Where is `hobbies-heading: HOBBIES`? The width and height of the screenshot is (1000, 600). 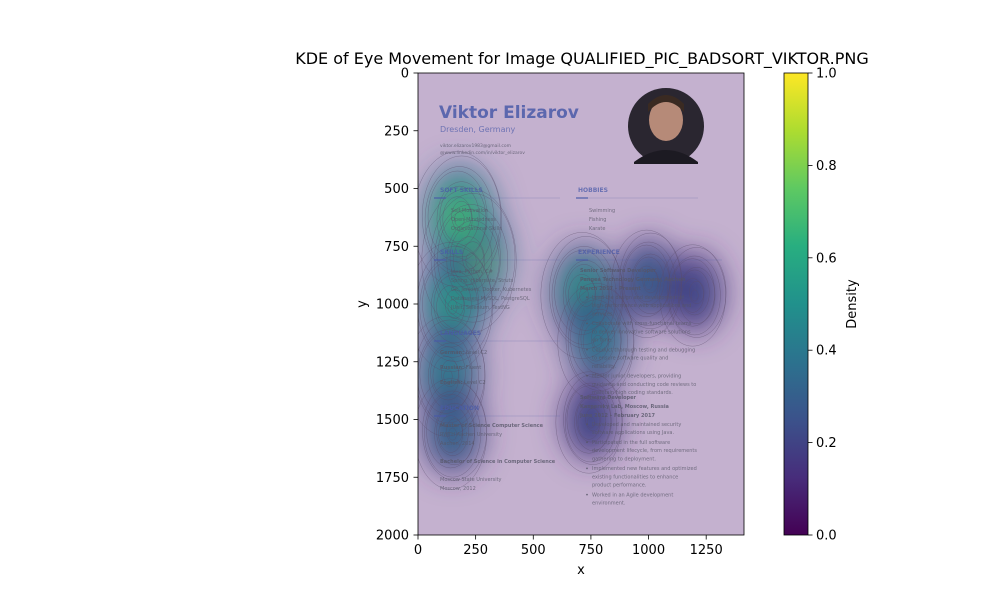
hobbies-heading: HOBBIES is located at coordinates (593, 190).